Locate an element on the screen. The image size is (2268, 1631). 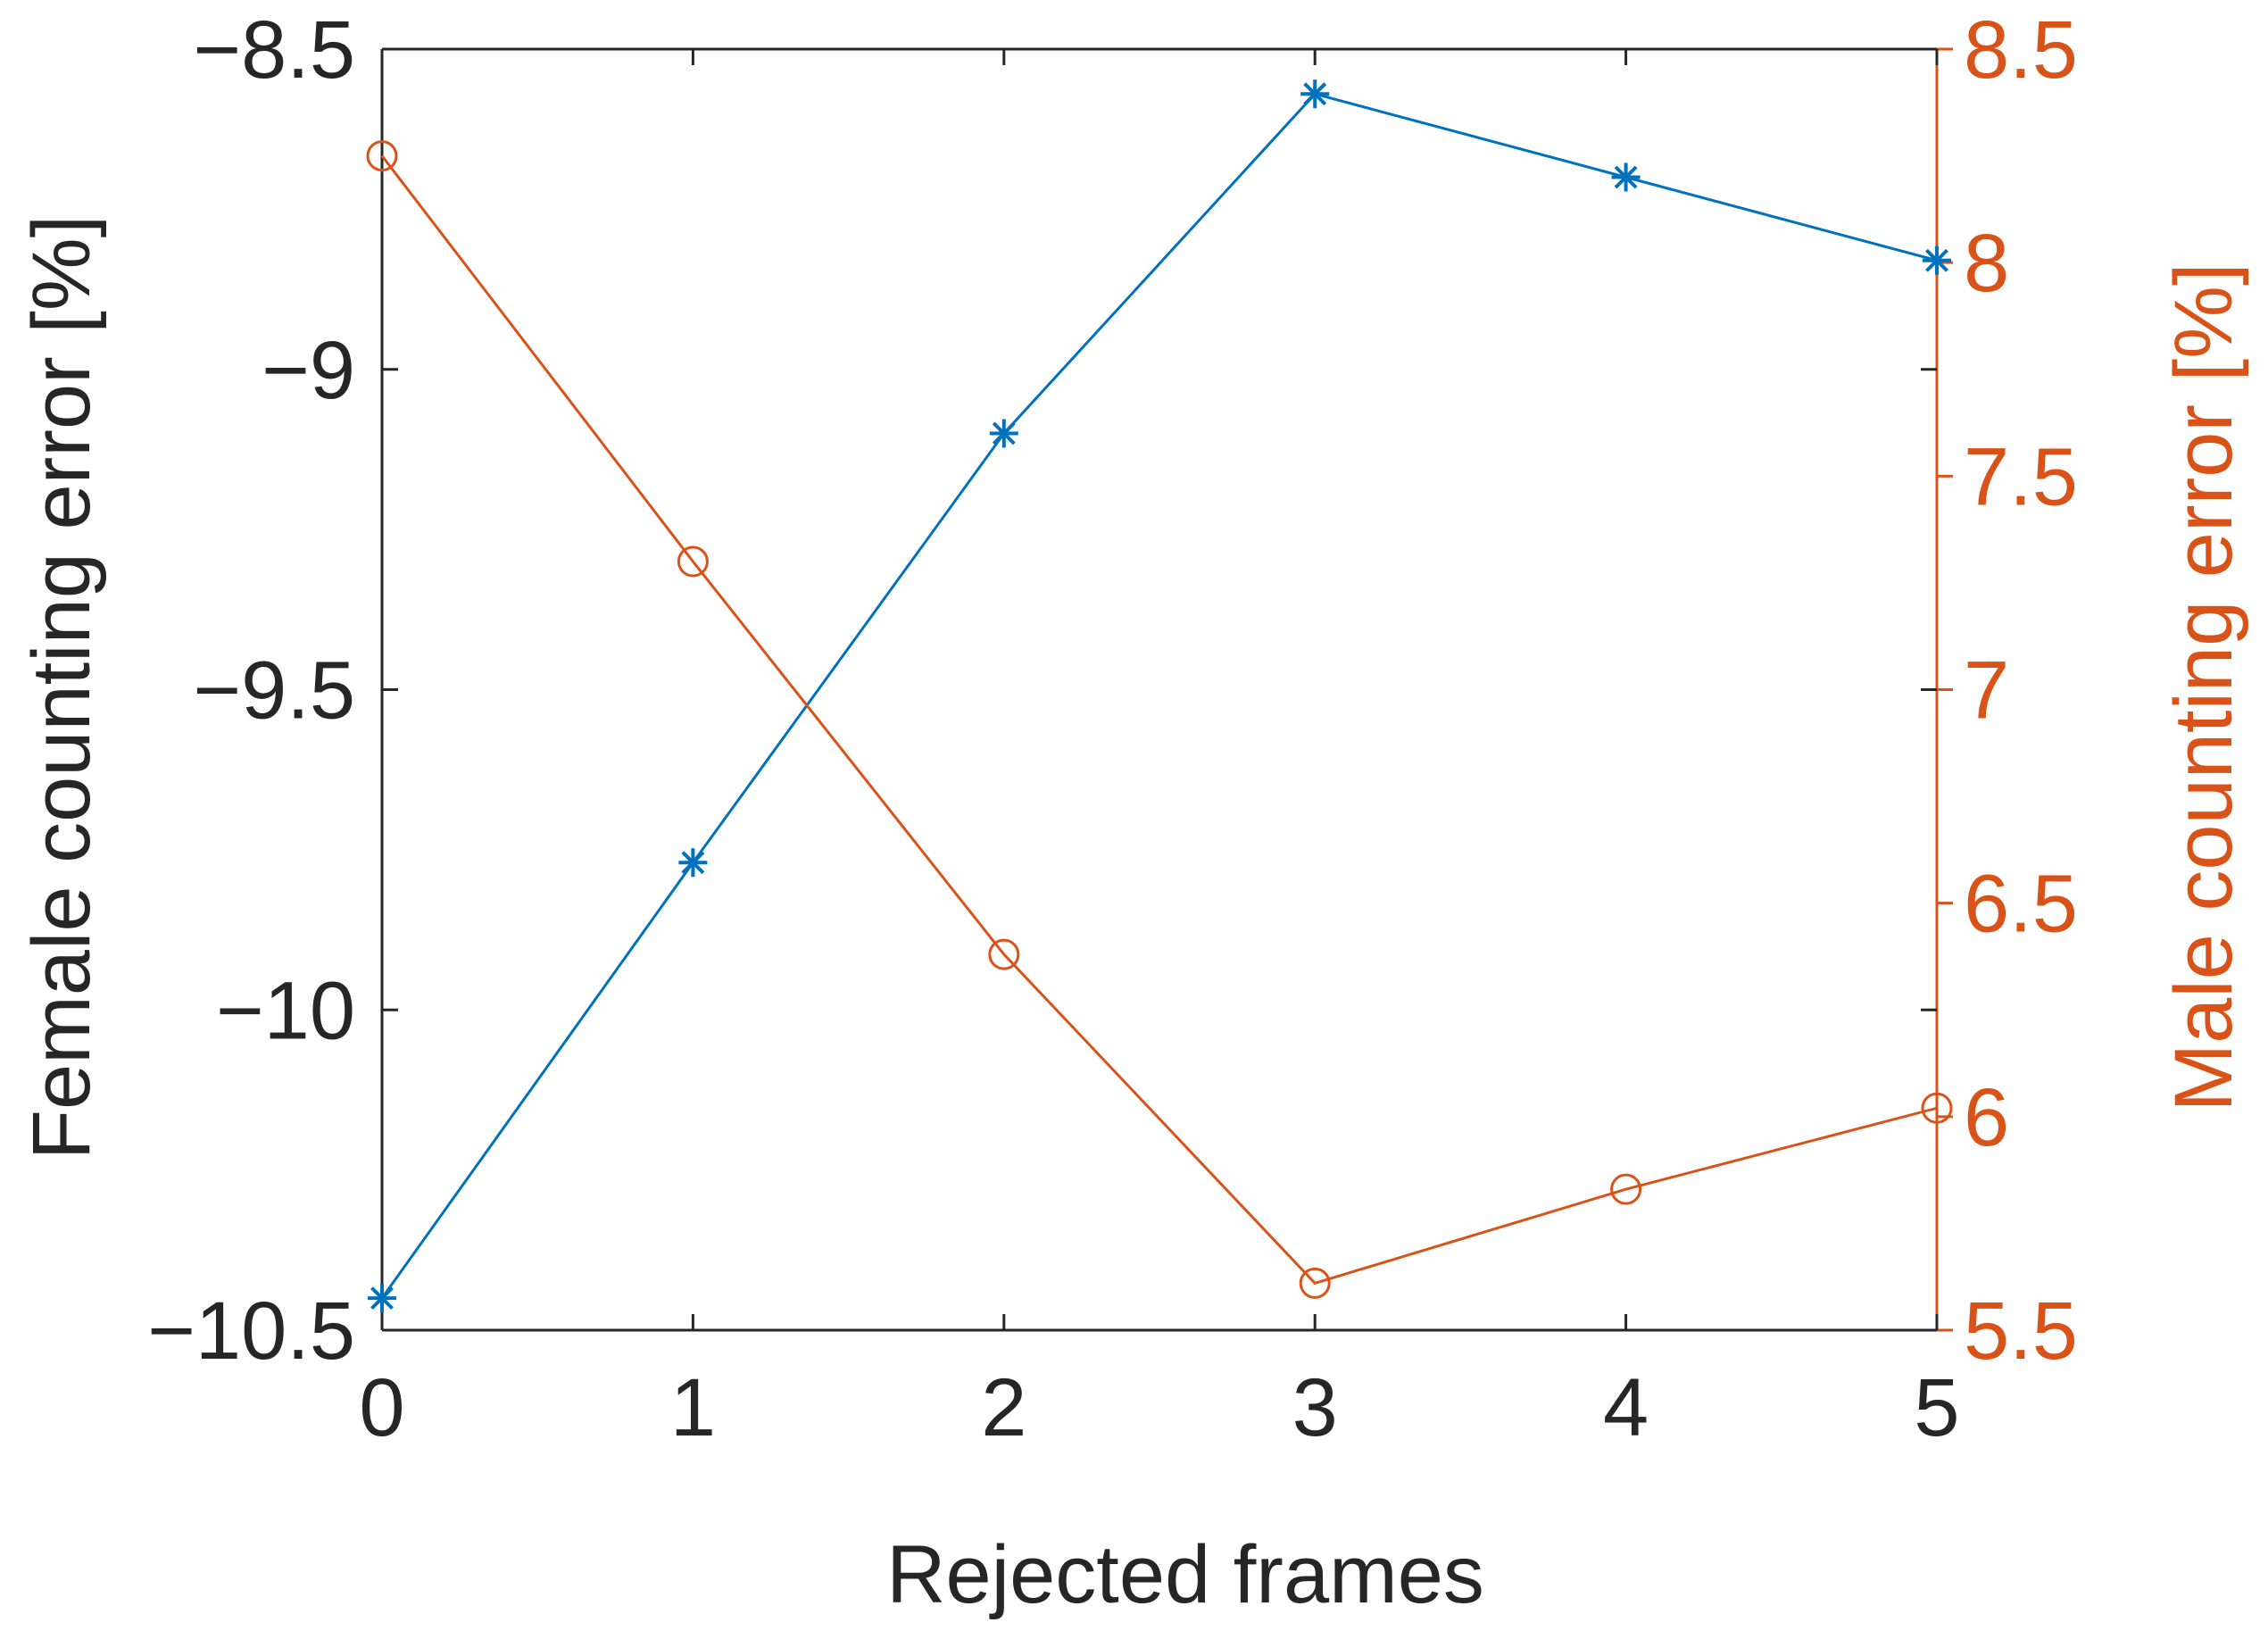
right-y-axis-ticks: 5.5 6 6.5 7 7.5 8 8.5 is located at coordinates (2008, 690).